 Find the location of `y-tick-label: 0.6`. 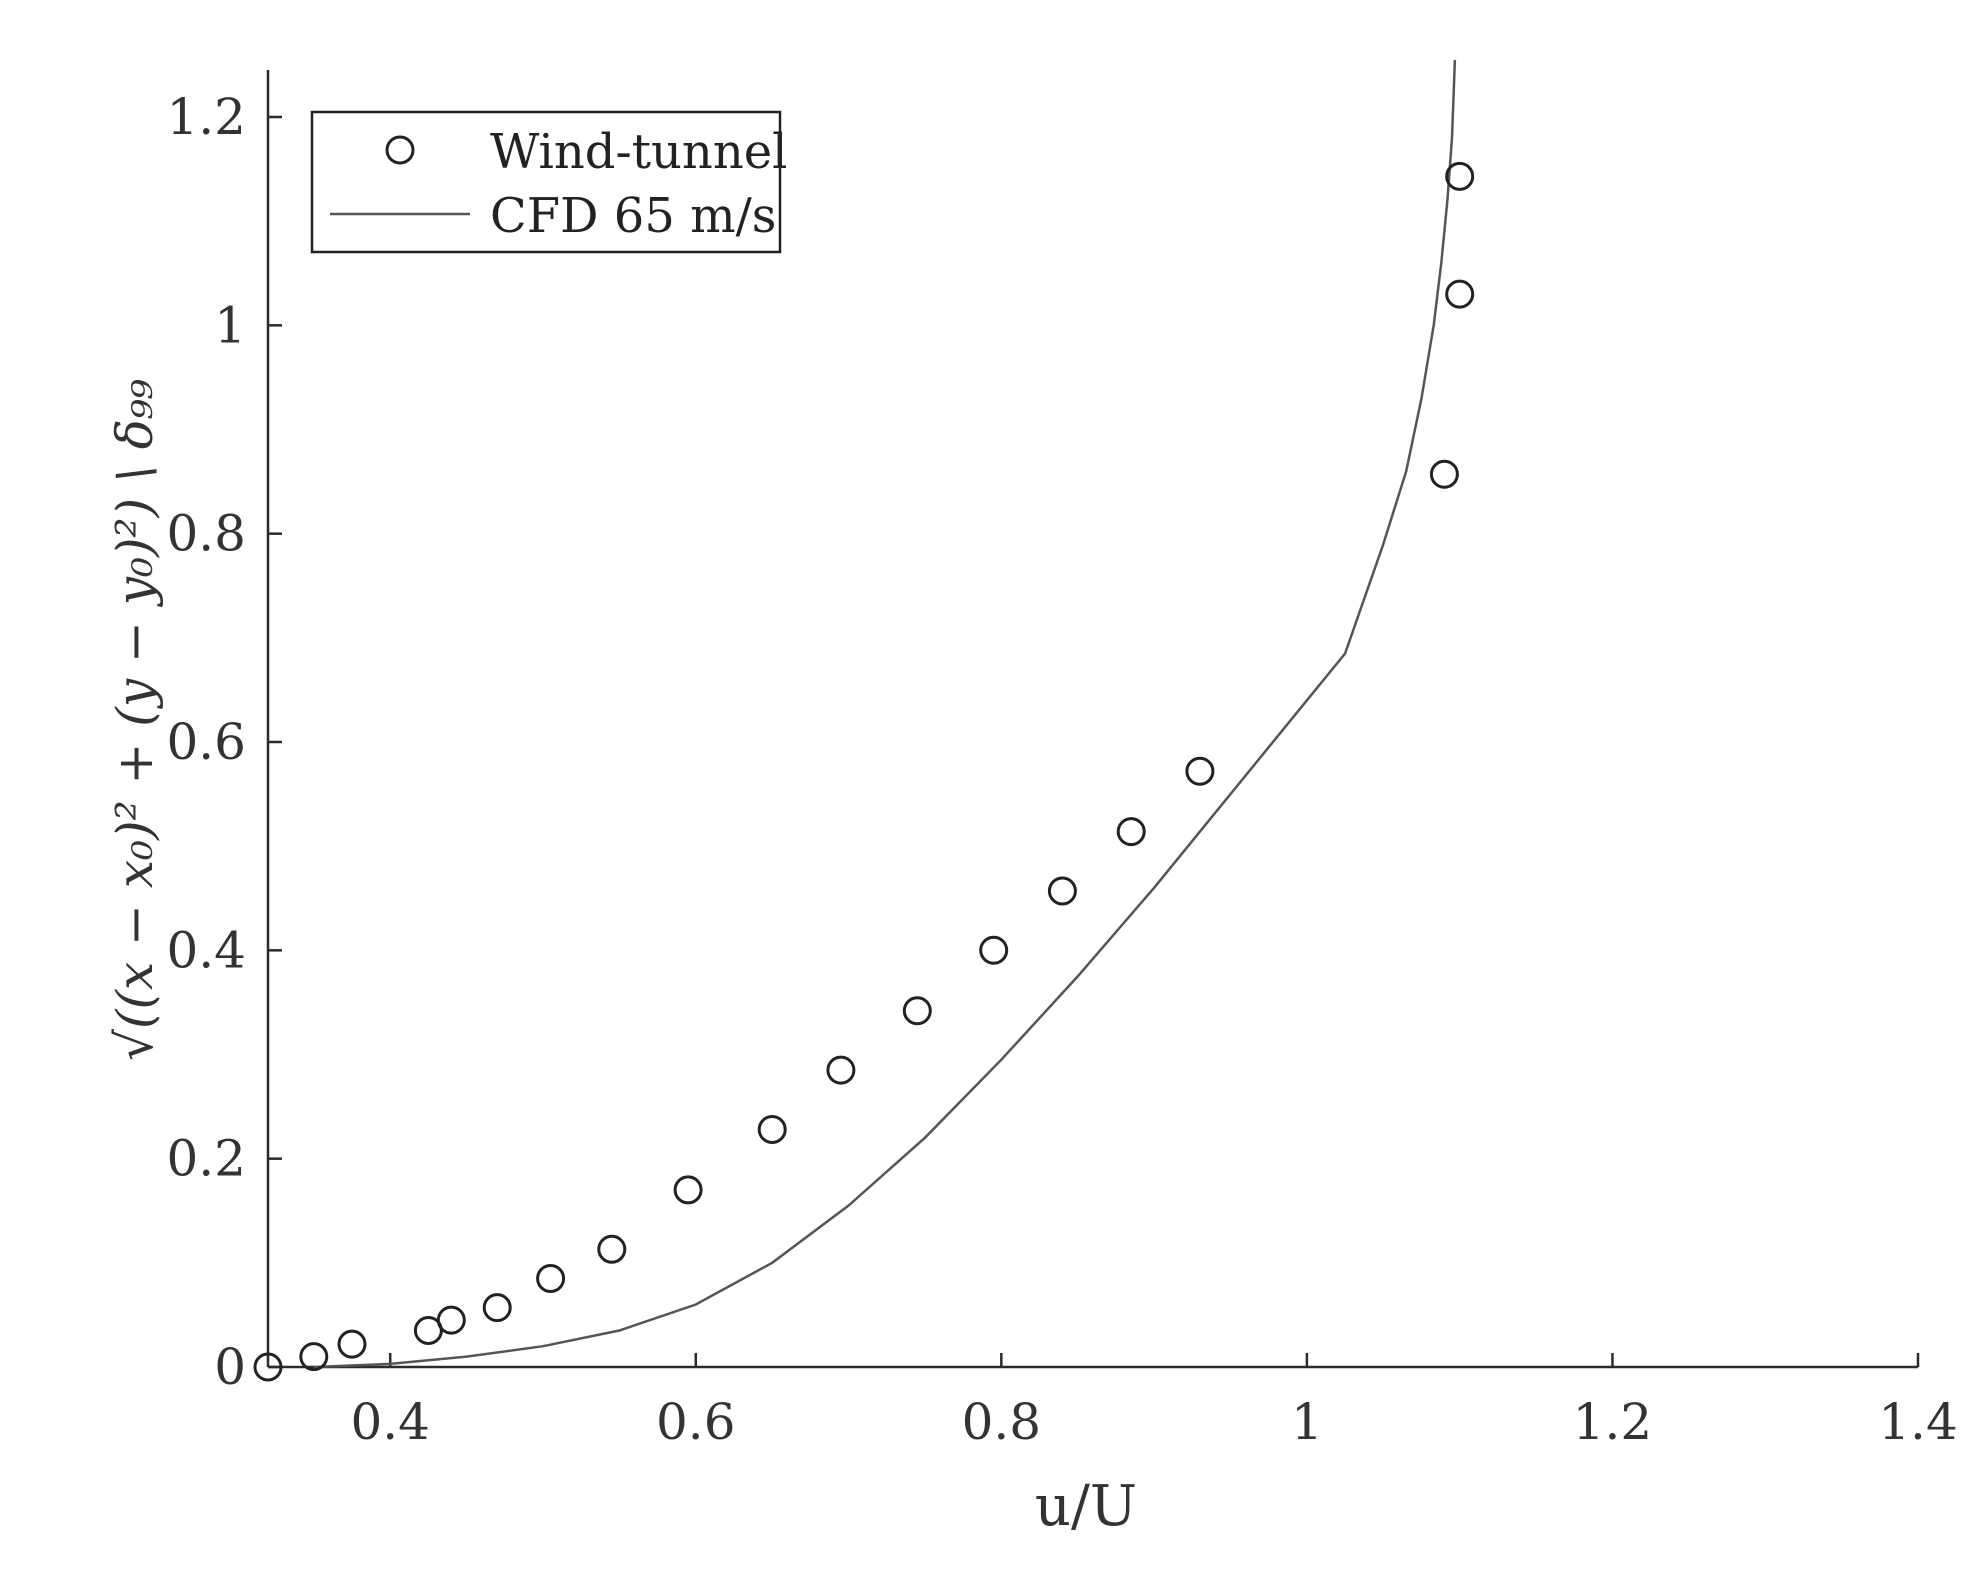

y-tick-label: 0.6 is located at coordinates (206, 742).